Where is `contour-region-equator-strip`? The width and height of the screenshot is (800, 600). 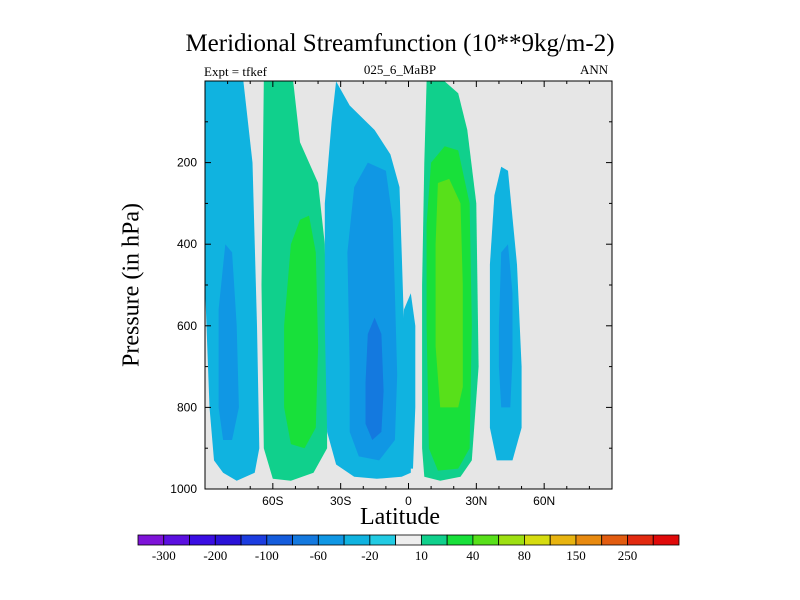 contour-region-equator-strip is located at coordinates (408, 381).